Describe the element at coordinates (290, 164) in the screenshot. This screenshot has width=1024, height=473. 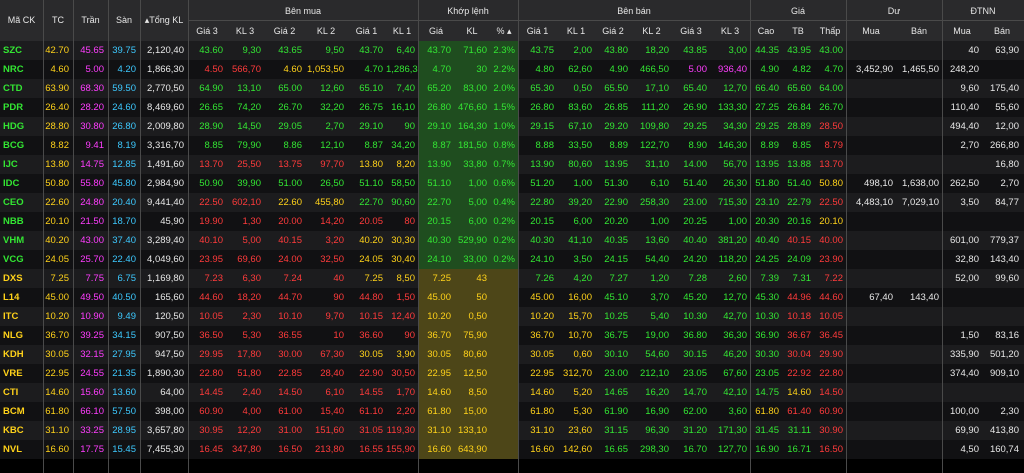
I see `buy-price-2-cell: 13.75` at that location.